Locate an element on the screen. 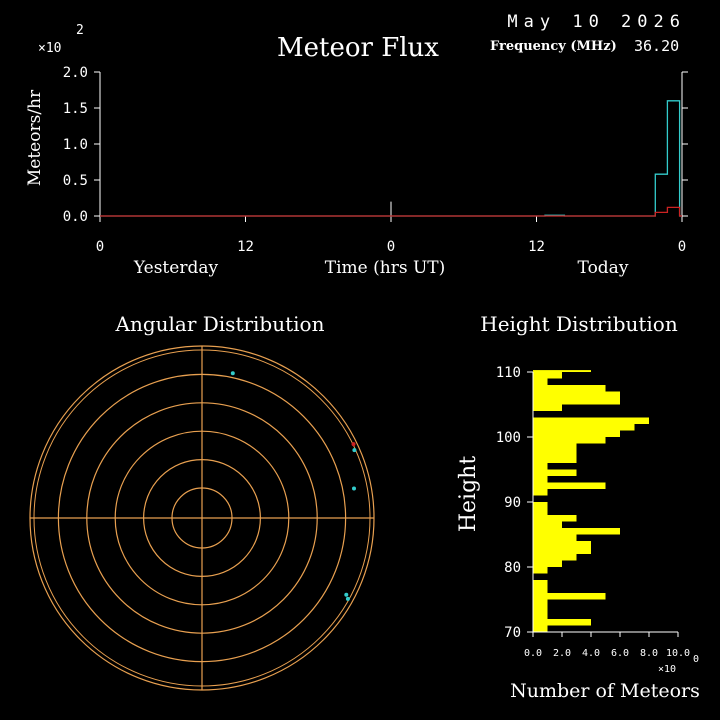  frequency-value: 36.20 is located at coordinates (656, 46).